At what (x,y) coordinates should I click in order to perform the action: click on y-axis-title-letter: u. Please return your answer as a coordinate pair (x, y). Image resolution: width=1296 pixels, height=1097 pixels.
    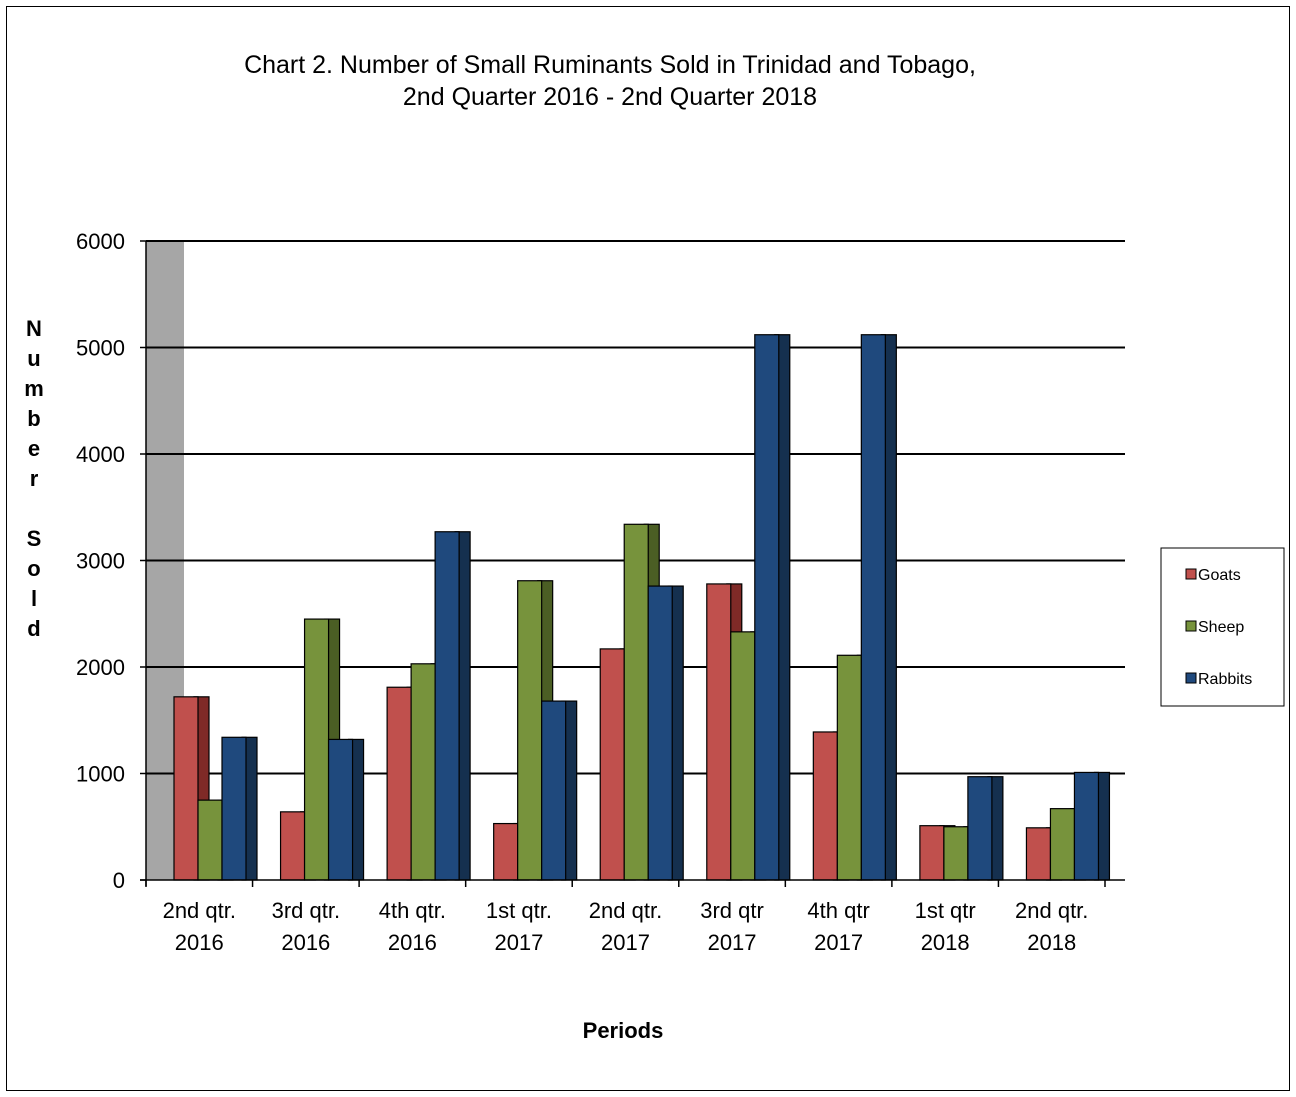
    Looking at the image, I should click on (33, 358).